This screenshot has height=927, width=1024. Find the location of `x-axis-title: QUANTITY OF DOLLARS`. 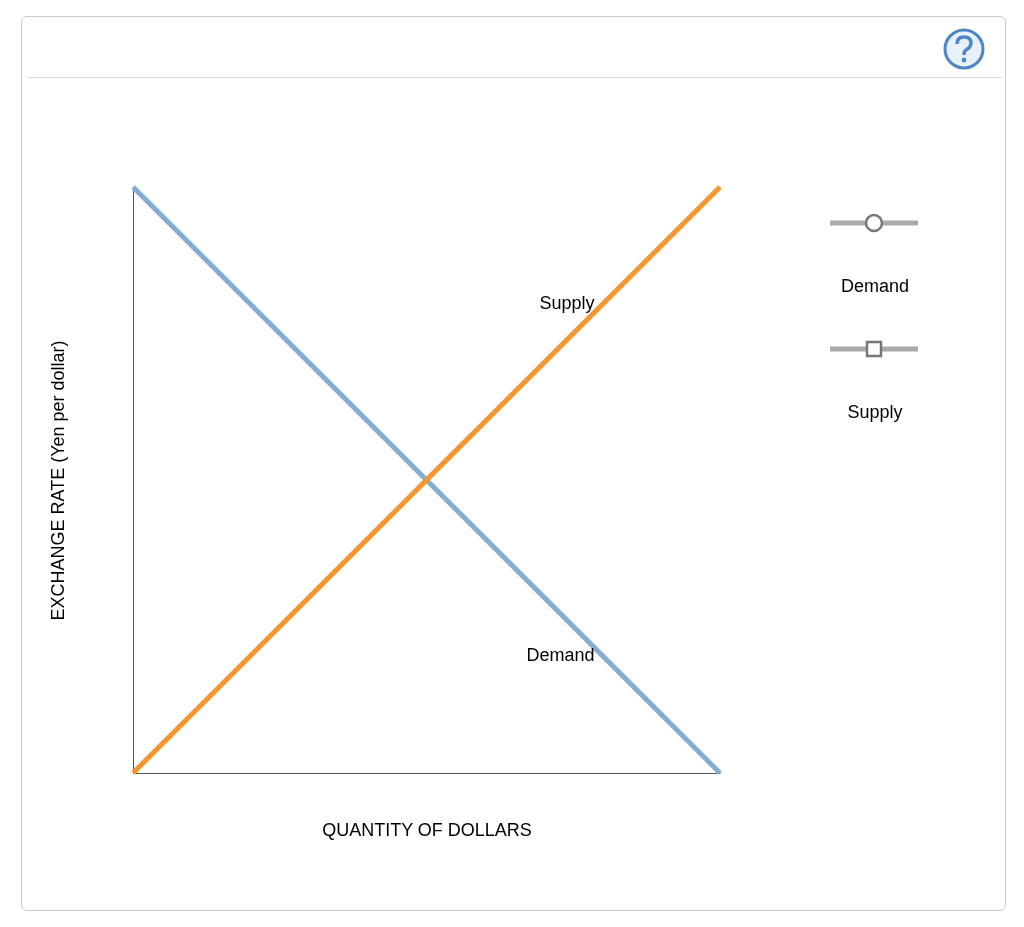

x-axis-title: QUANTITY OF DOLLARS is located at coordinates (427, 829).